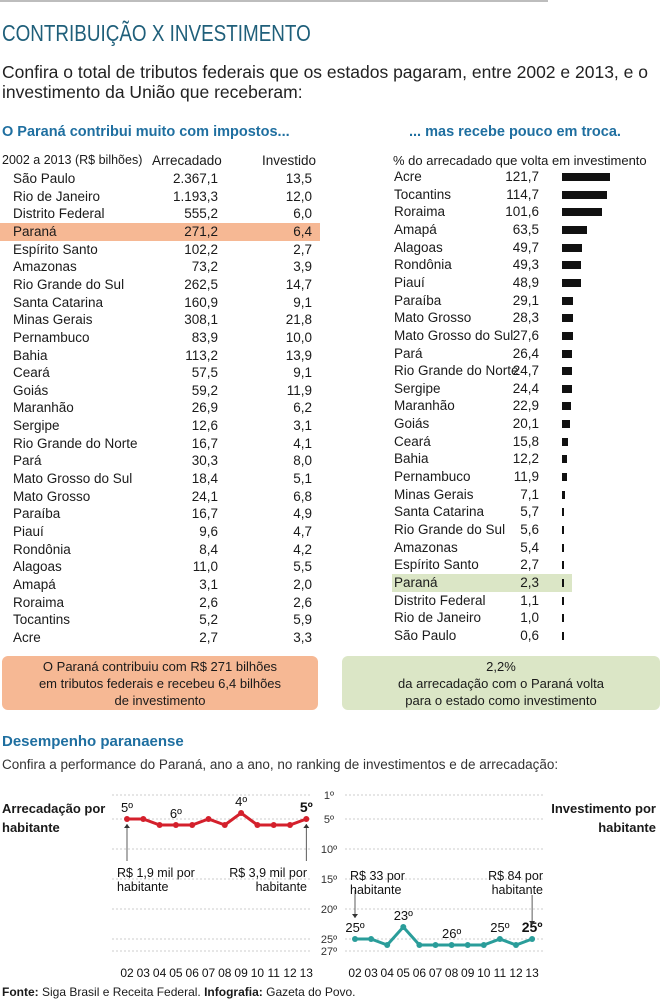  What do you see at coordinates (302, 496) in the screenshot?
I see `investido-value: 6,8` at bounding box center [302, 496].